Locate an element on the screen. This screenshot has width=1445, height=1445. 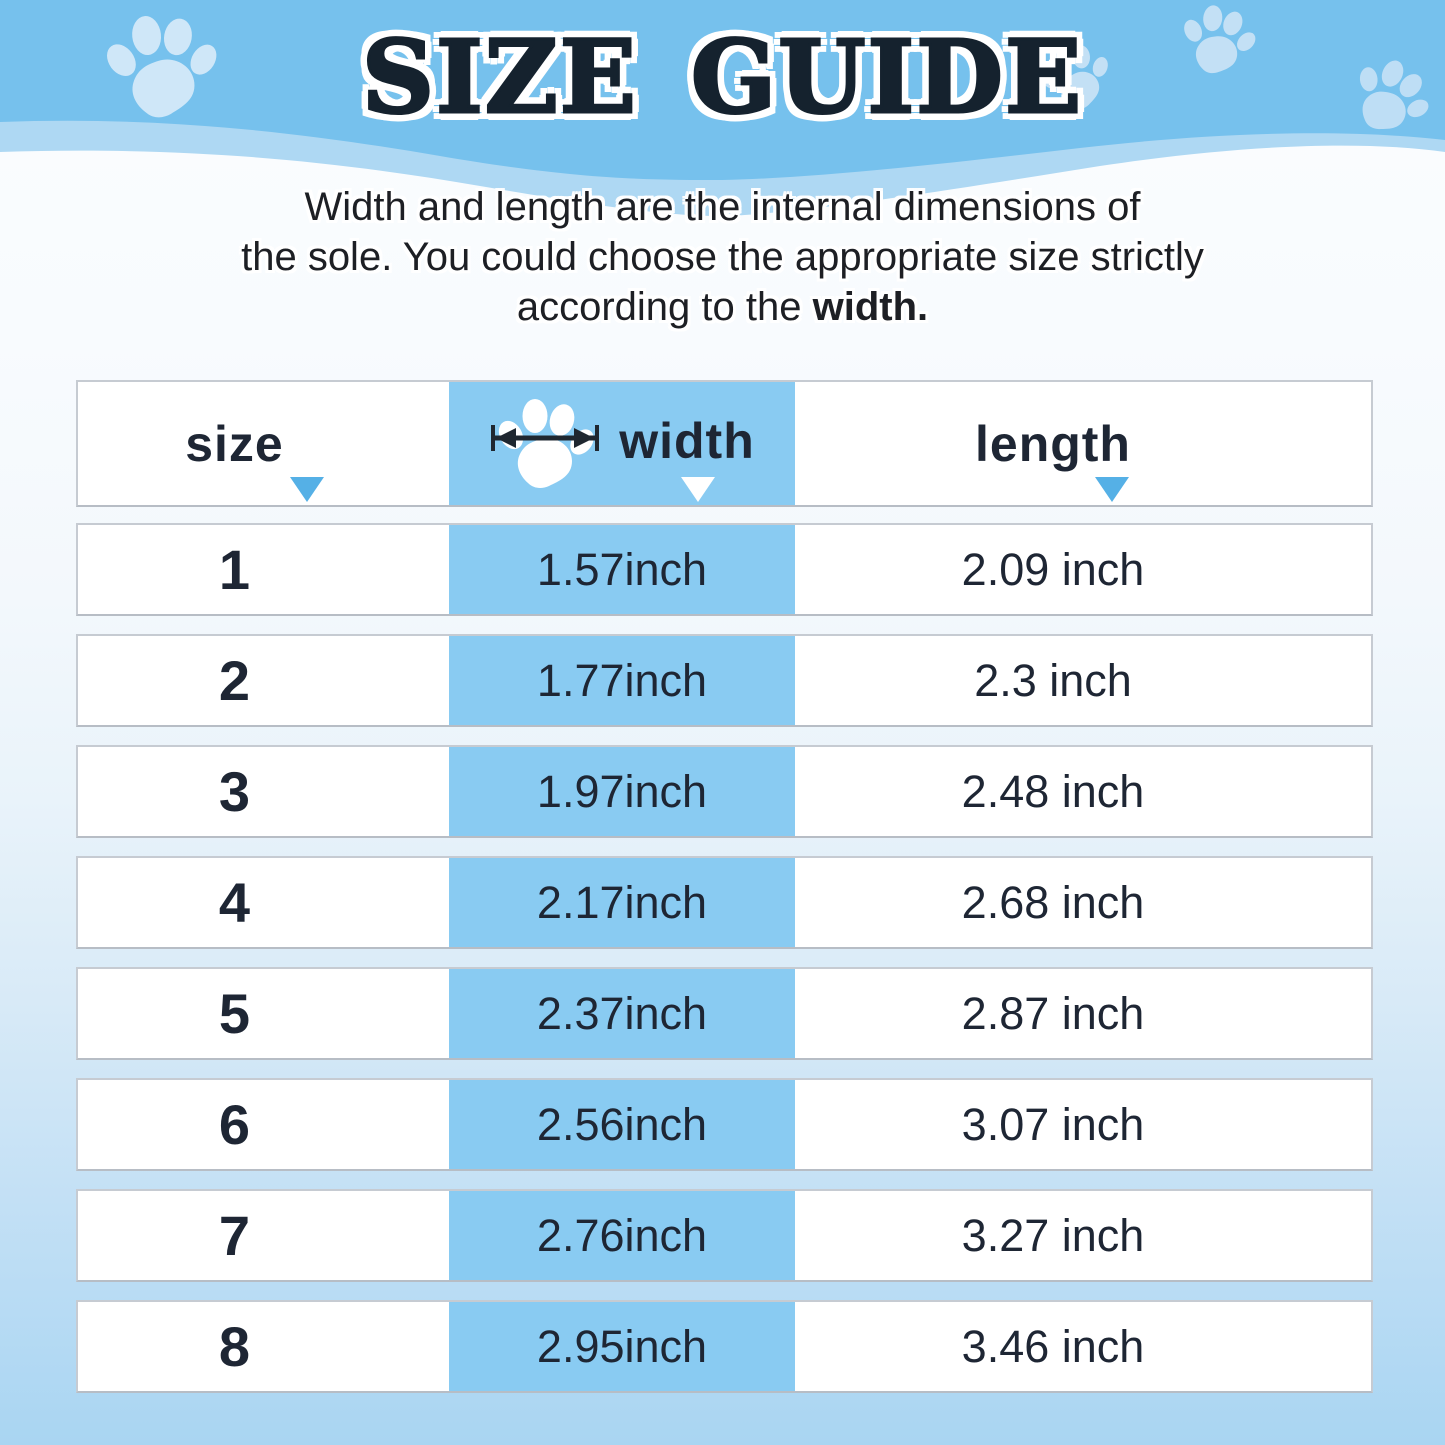
header-size: size is located at coordinates (263, 443).